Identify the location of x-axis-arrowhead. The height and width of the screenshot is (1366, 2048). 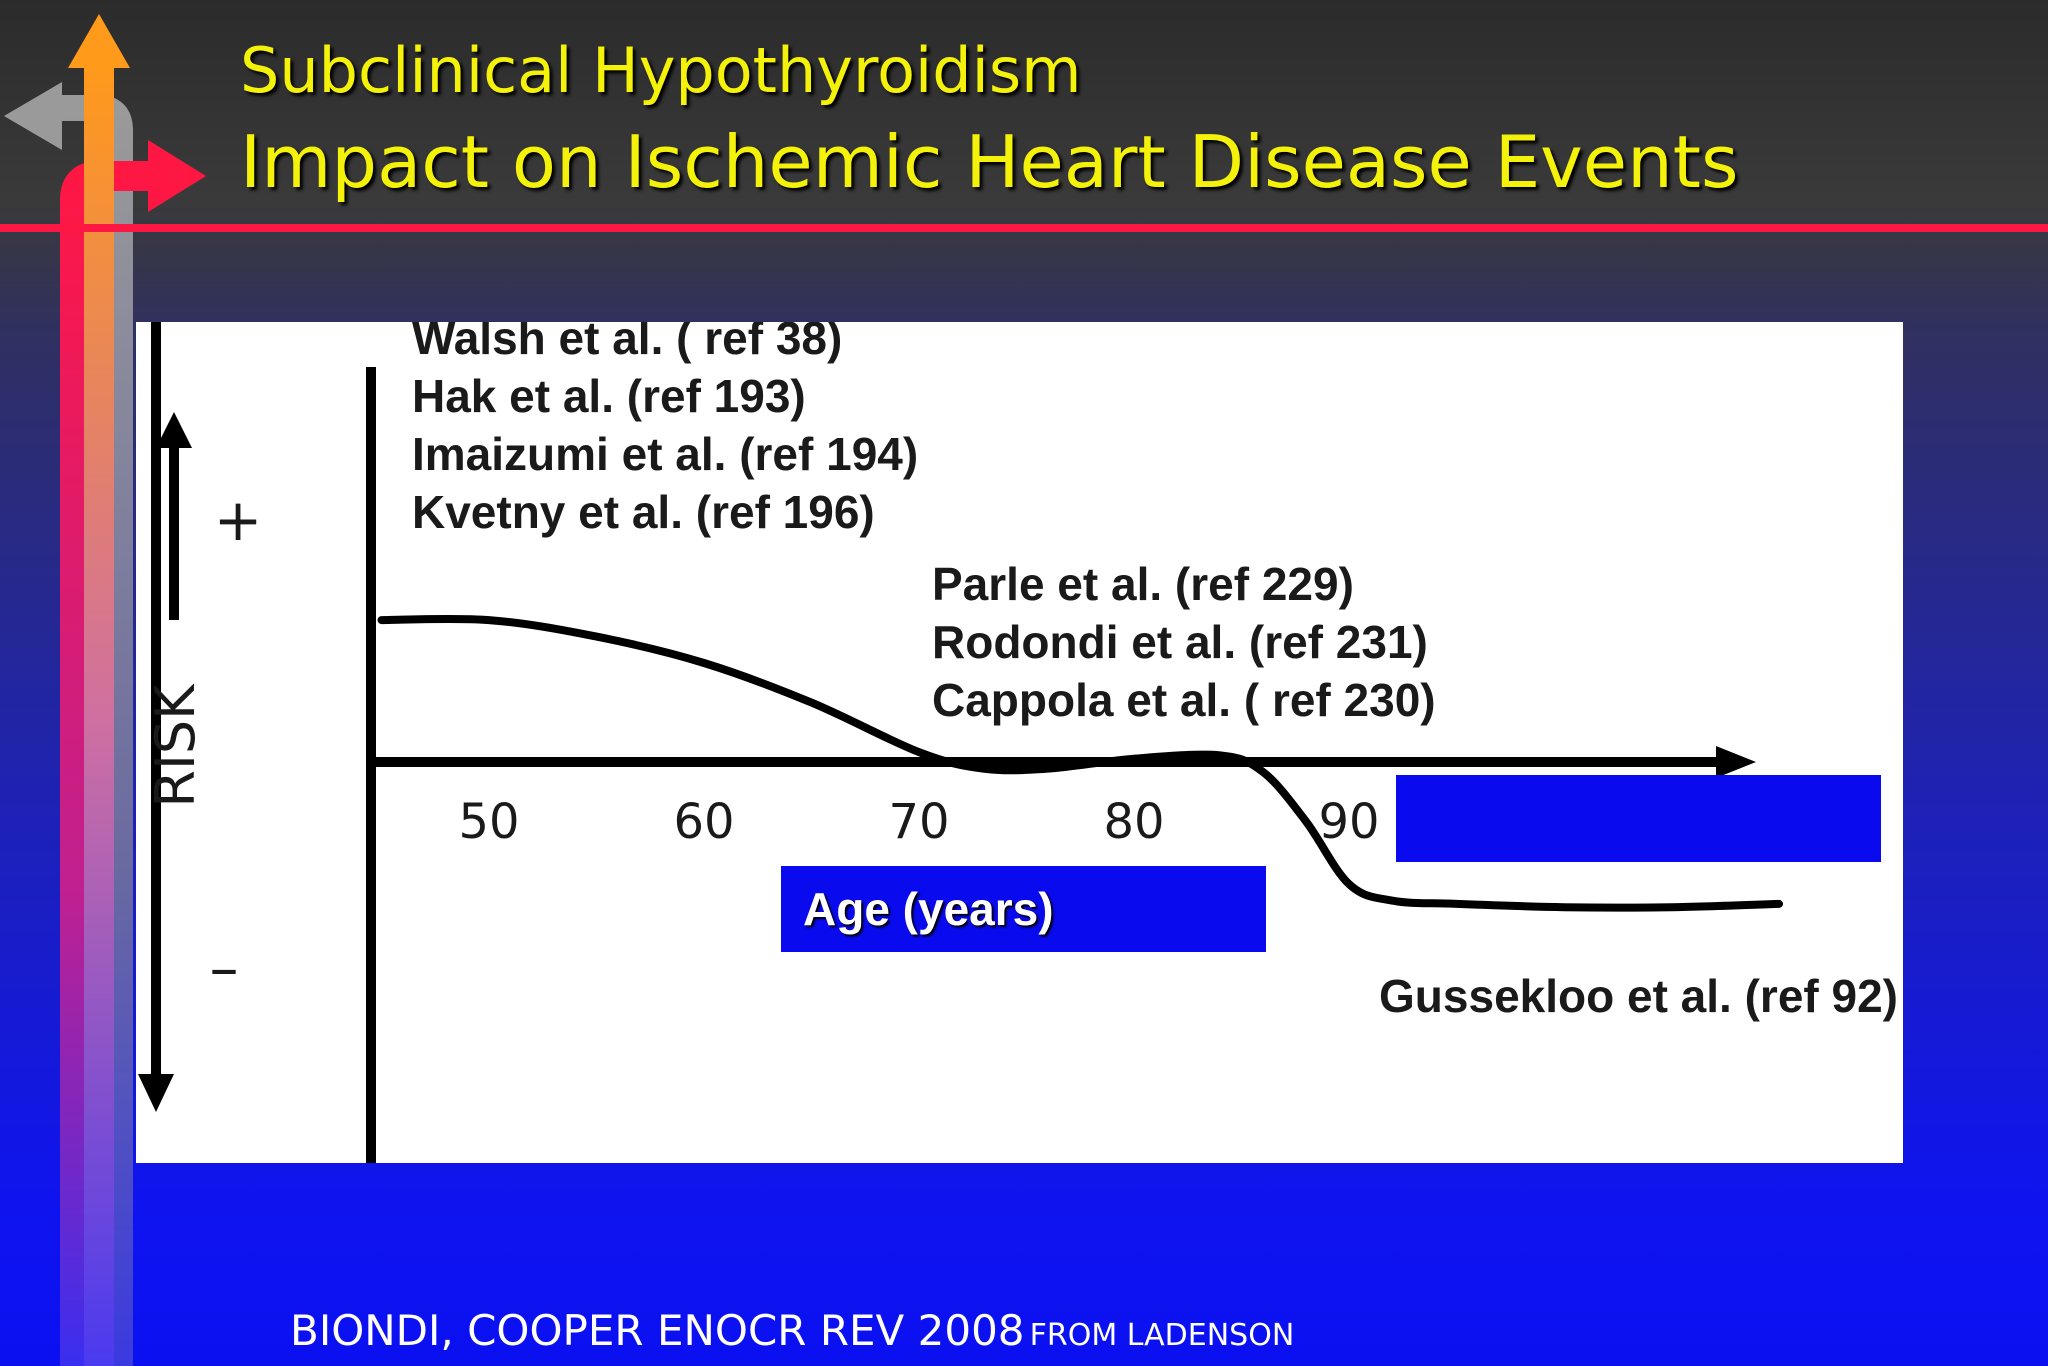
(1736, 762).